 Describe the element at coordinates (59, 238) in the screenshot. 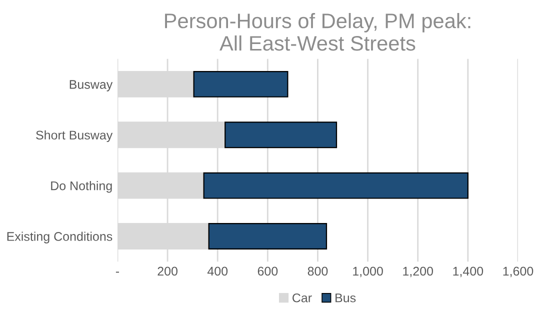

I see `y-tick-label: Existing Conditions` at that location.